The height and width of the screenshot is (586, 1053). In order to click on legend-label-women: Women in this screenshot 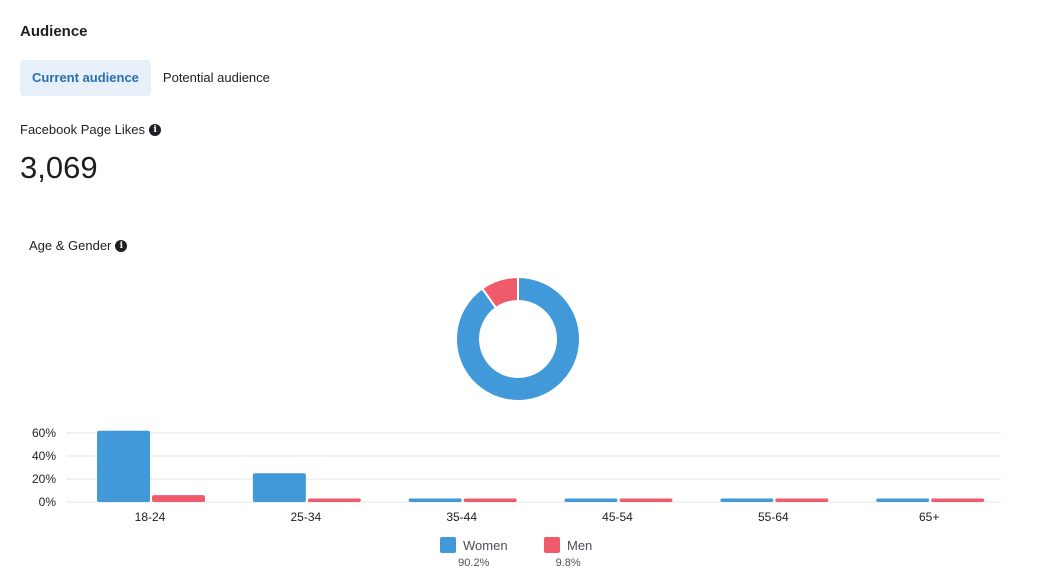, I will do `click(485, 545)`.